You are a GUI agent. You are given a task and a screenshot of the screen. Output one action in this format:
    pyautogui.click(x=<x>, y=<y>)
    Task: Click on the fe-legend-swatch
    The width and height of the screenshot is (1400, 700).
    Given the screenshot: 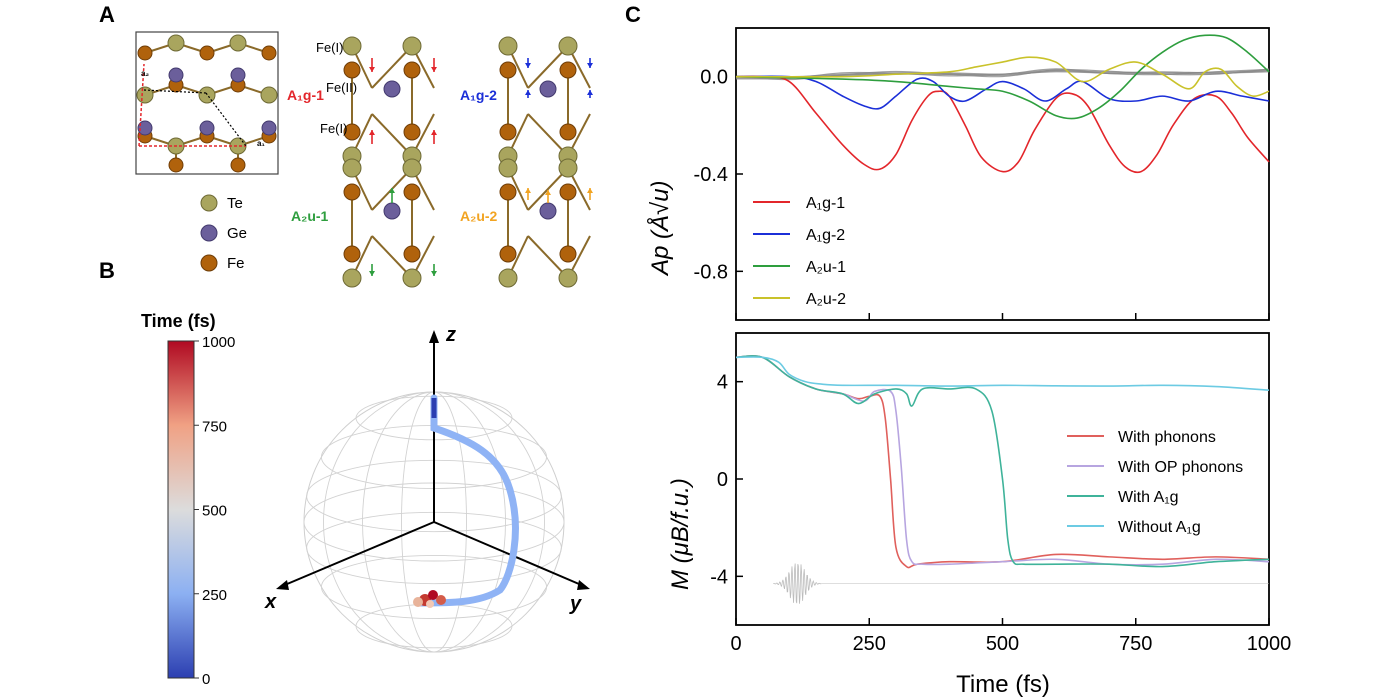 What is the action you would take?
    pyautogui.click(x=209, y=263)
    